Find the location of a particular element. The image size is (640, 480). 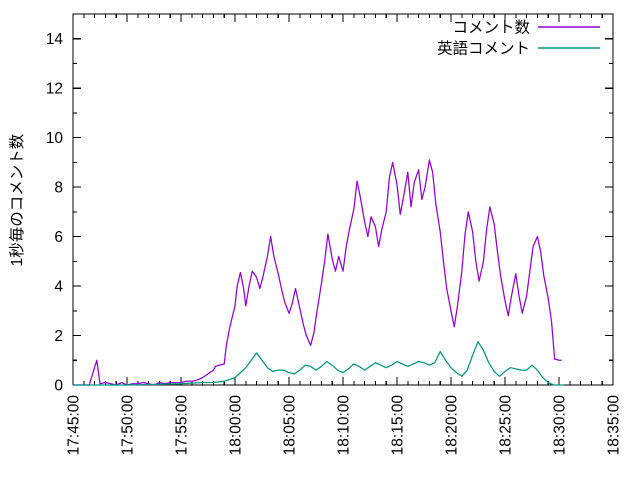

x-tick-label: 18:35:00 is located at coordinates (614, 425).